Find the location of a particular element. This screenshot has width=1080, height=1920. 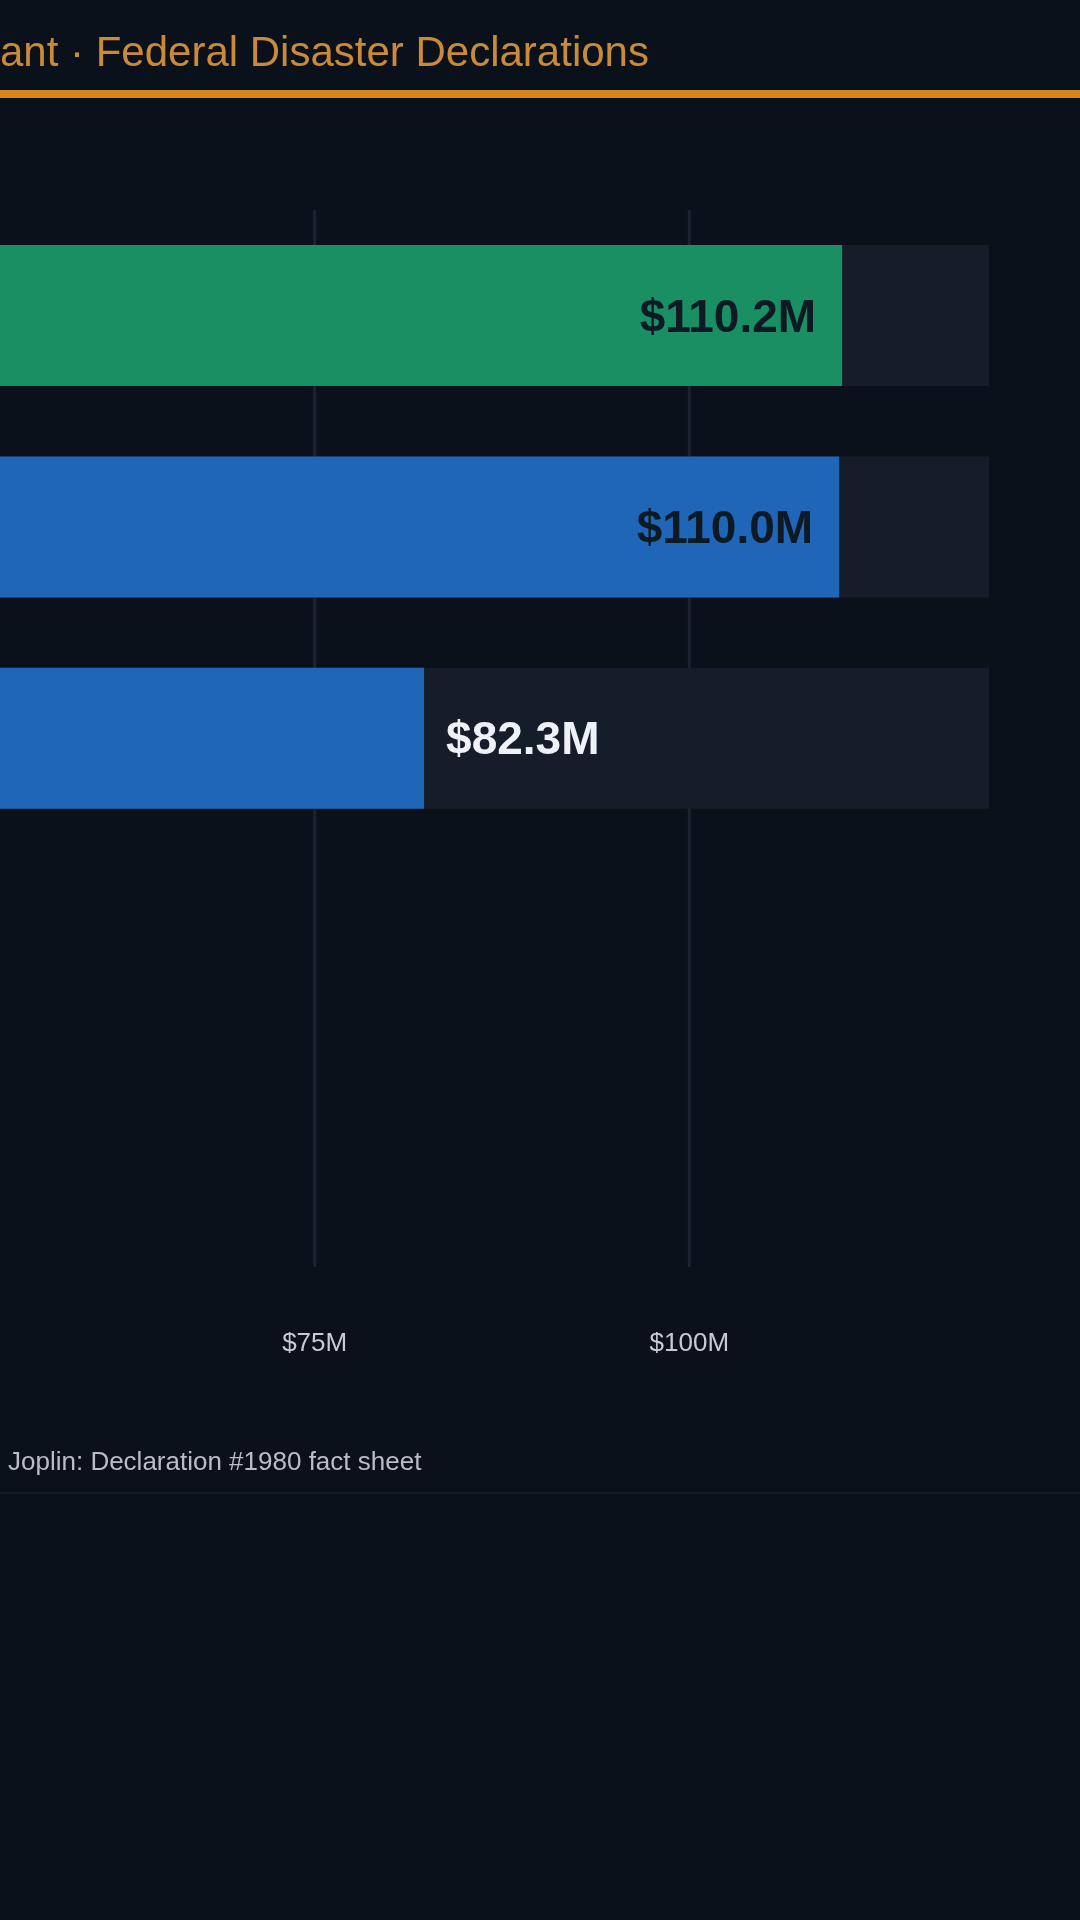

chart-subtitle: ant · Federal Disaster Declarations is located at coordinates (324, 52).